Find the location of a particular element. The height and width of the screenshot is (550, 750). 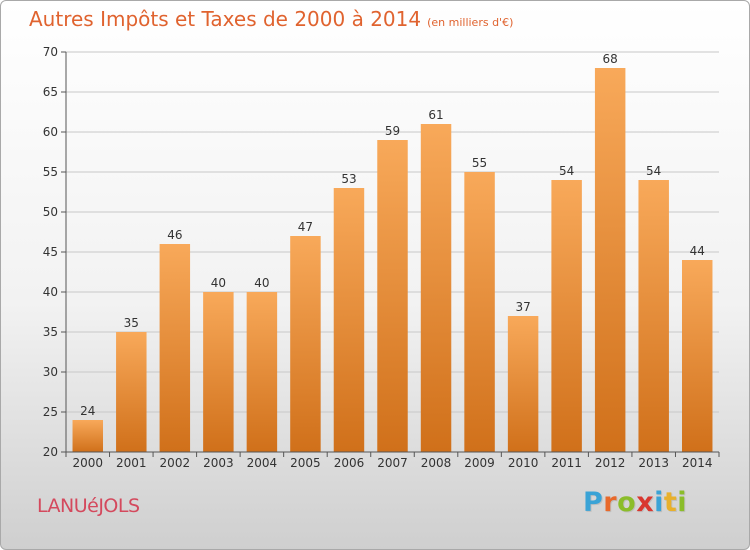

bar-2009 is located at coordinates (479, 312).